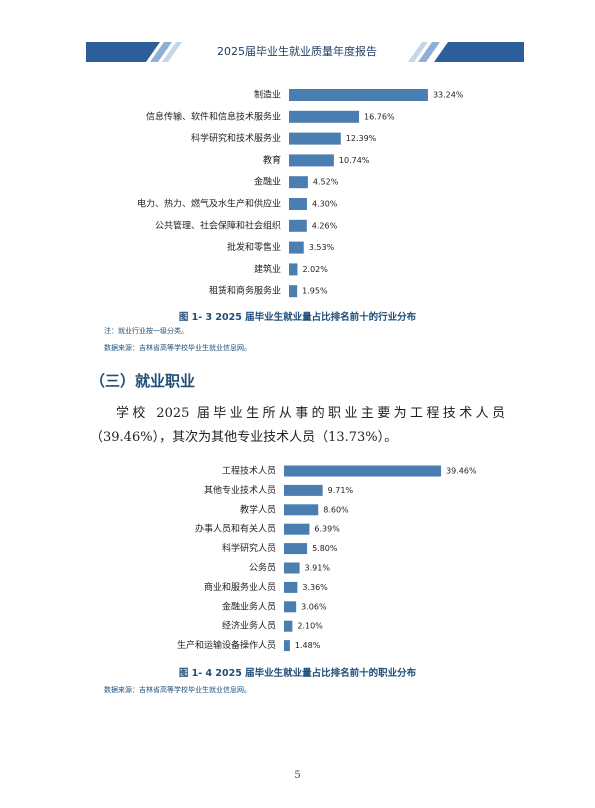  Describe the element at coordinates (258, 509) in the screenshot. I see `category-label: 教学人员` at that location.